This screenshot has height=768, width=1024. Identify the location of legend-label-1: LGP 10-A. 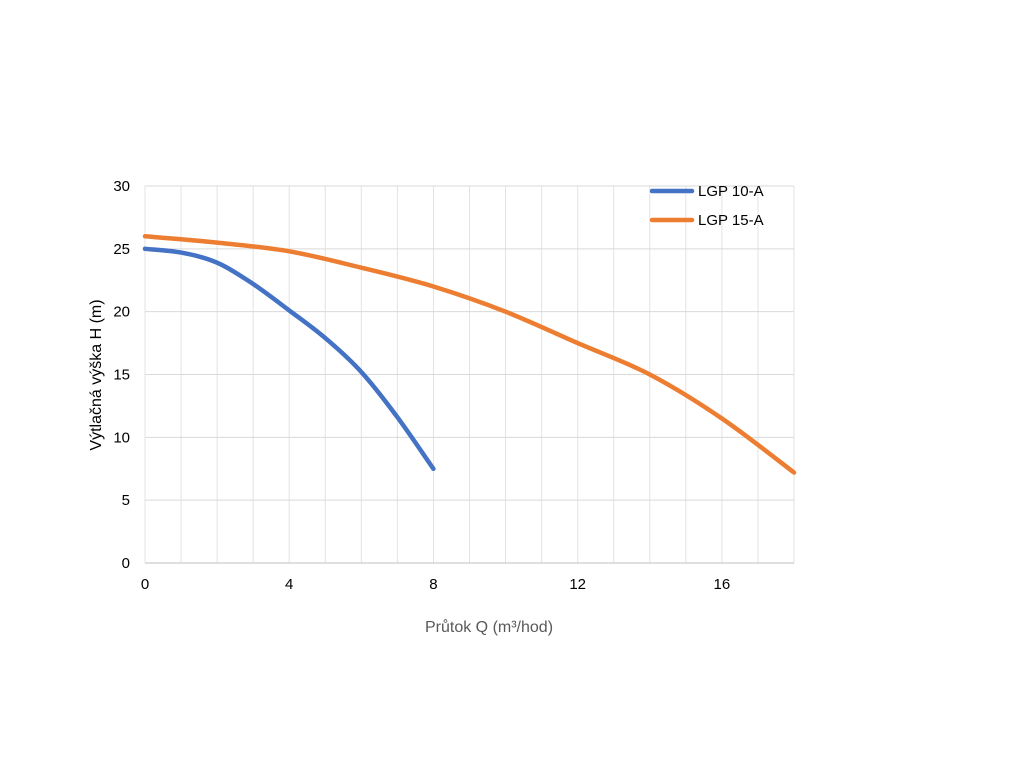
(731, 191).